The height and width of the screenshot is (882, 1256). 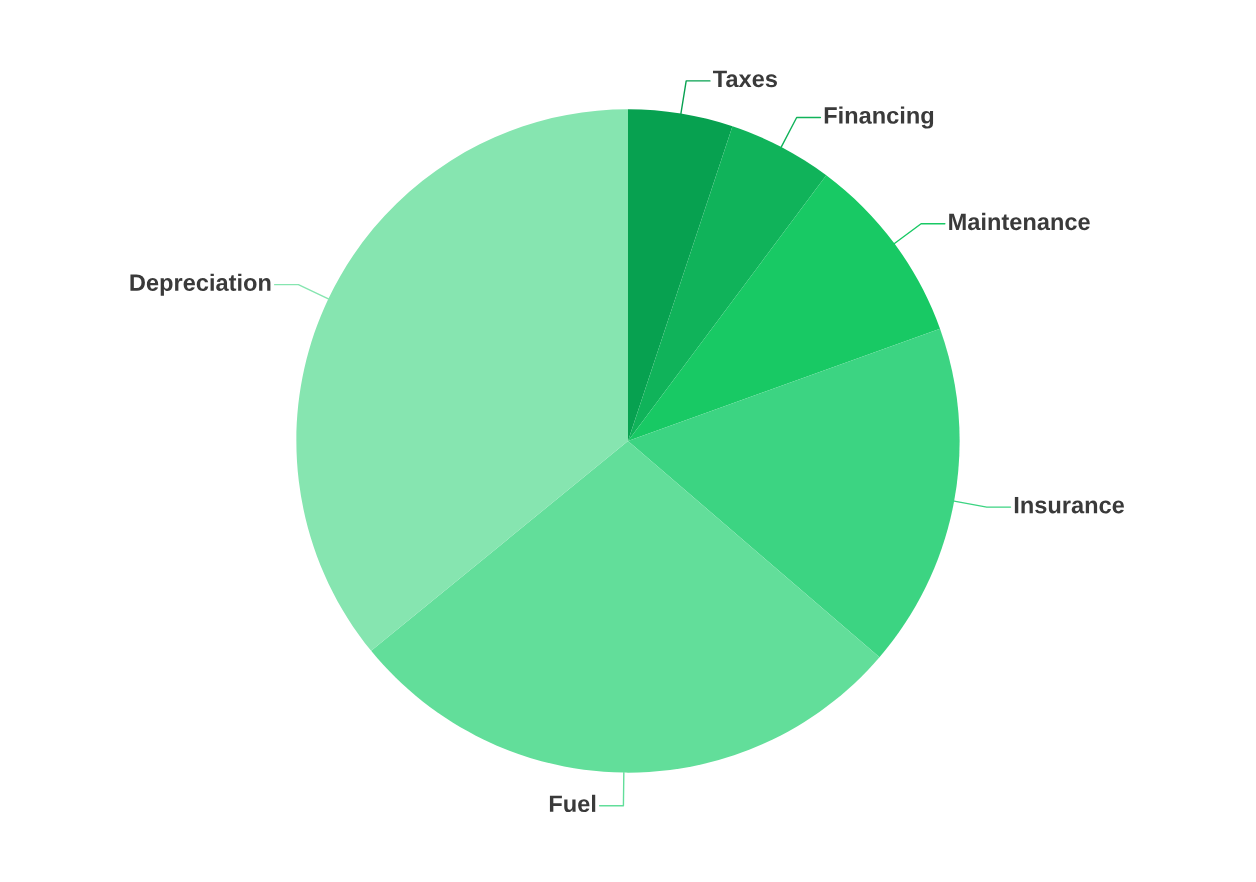 I want to click on slice-label: Insurance, so click(x=1069, y=505).